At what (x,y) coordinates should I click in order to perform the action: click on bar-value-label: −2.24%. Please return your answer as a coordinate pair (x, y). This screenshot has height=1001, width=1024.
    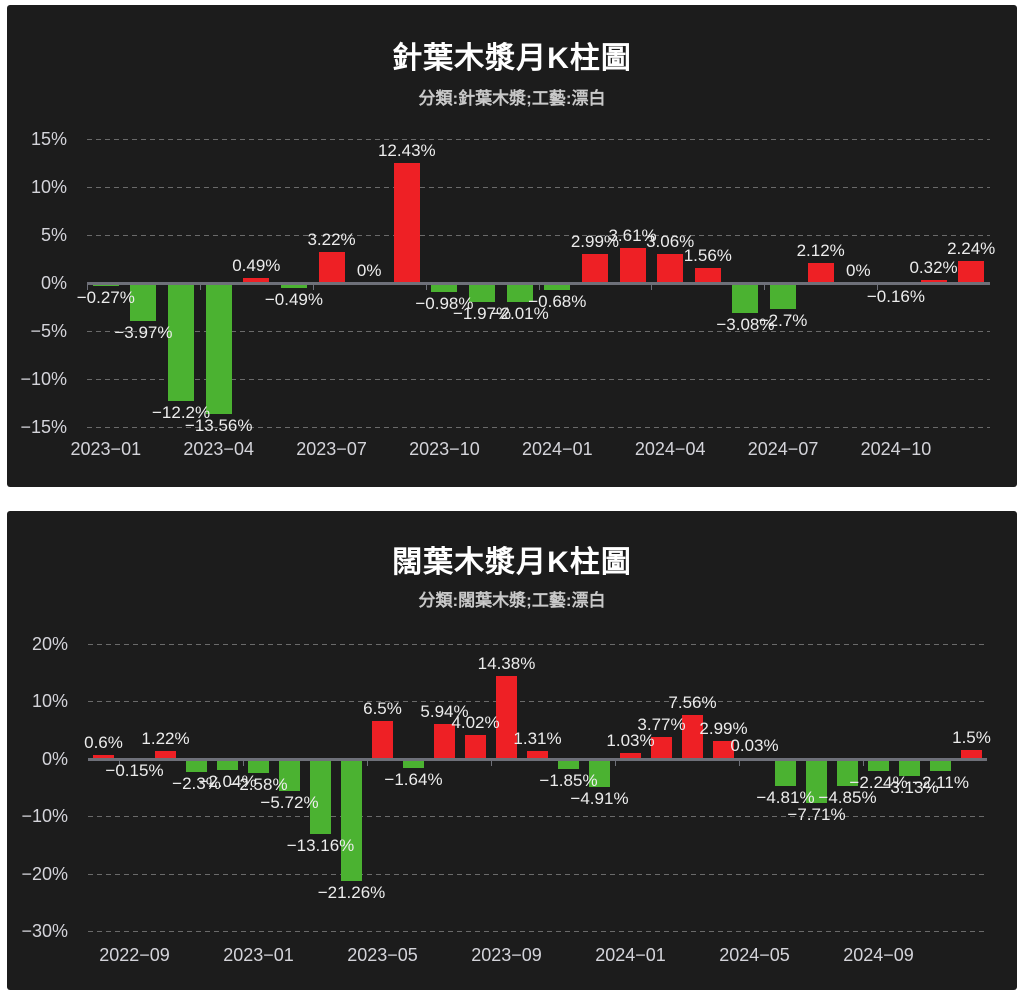
    Looking at the image, I should click on (878, 783).